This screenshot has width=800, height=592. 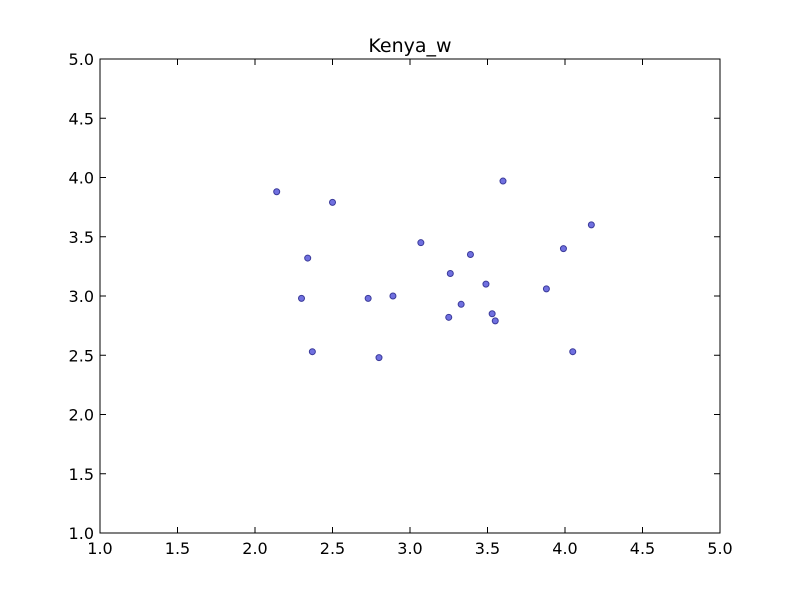 I want to click on y-tick-label: 3.0, so click(x=81, y=296).